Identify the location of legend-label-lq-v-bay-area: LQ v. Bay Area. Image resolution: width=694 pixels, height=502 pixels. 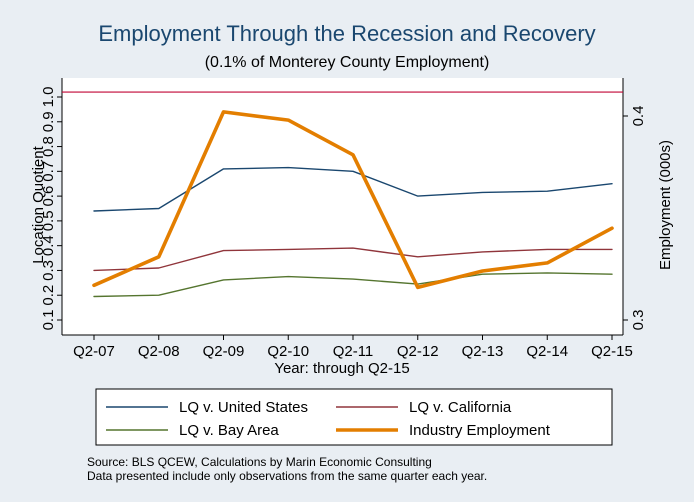
(229, 430).